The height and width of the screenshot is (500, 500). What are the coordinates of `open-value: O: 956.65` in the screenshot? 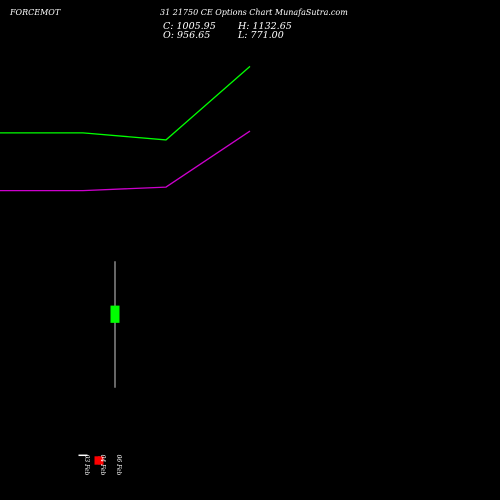 It's located at (186, 35).